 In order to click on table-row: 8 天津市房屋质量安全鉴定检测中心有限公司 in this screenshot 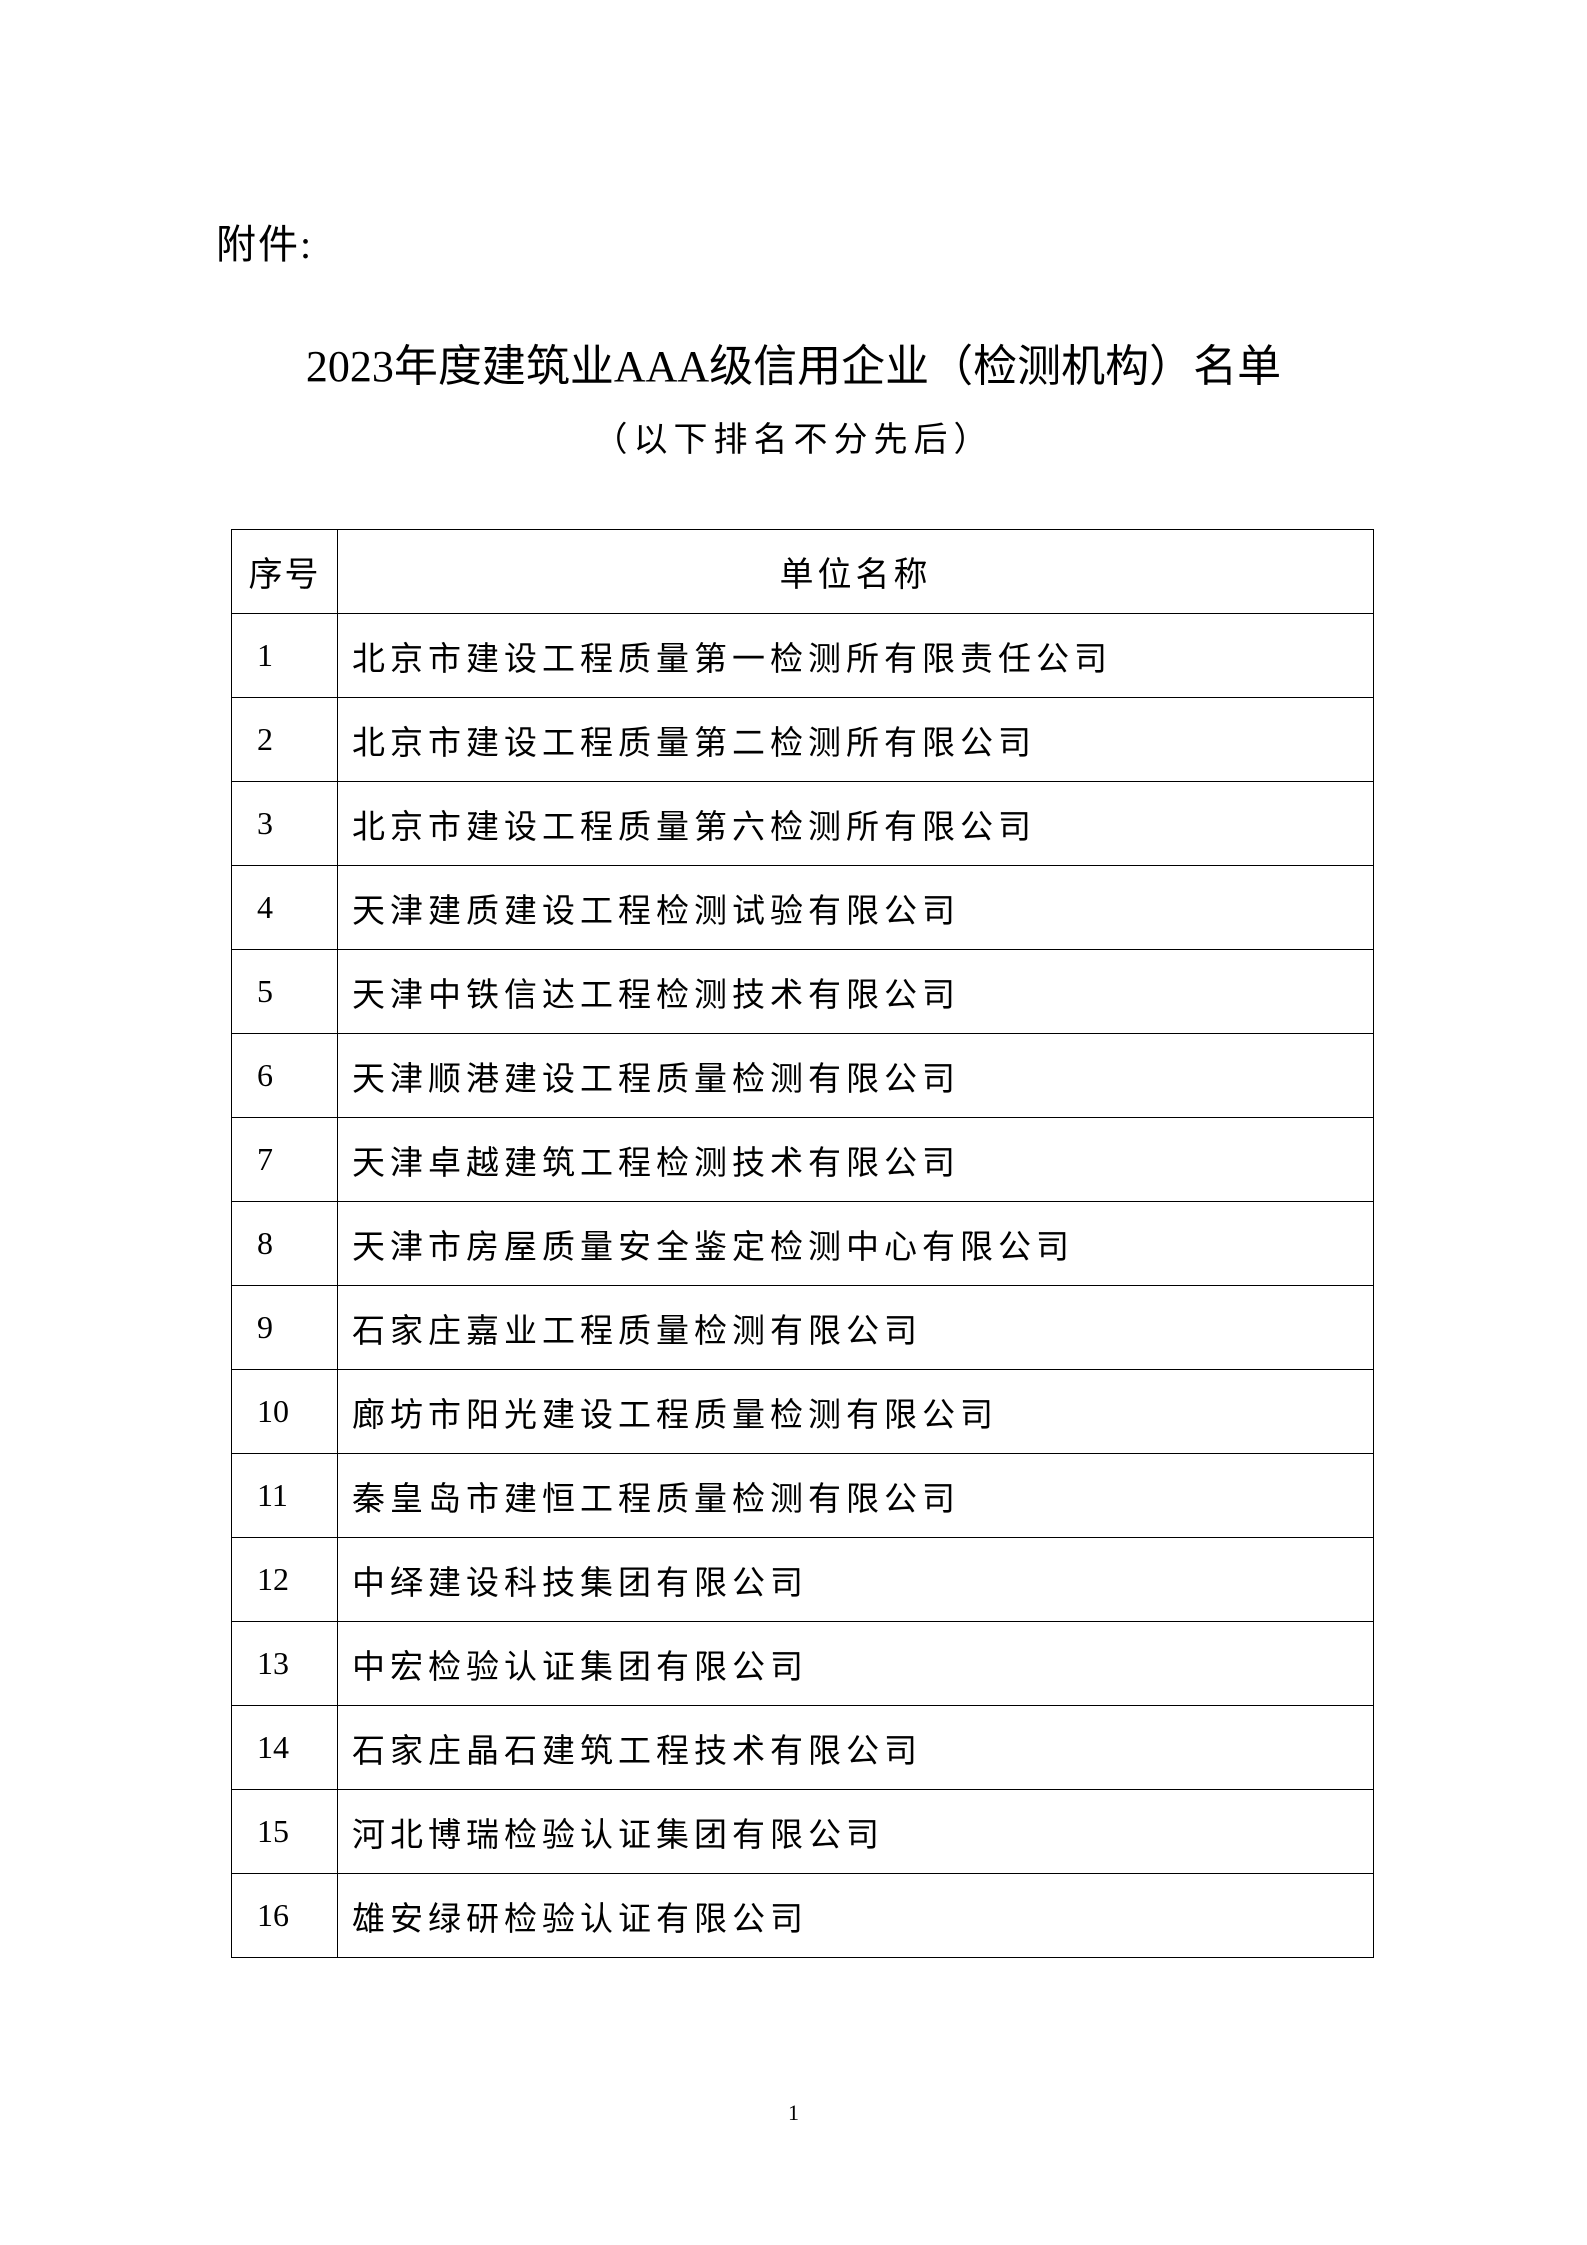, I will do `click(802, 1243)`.